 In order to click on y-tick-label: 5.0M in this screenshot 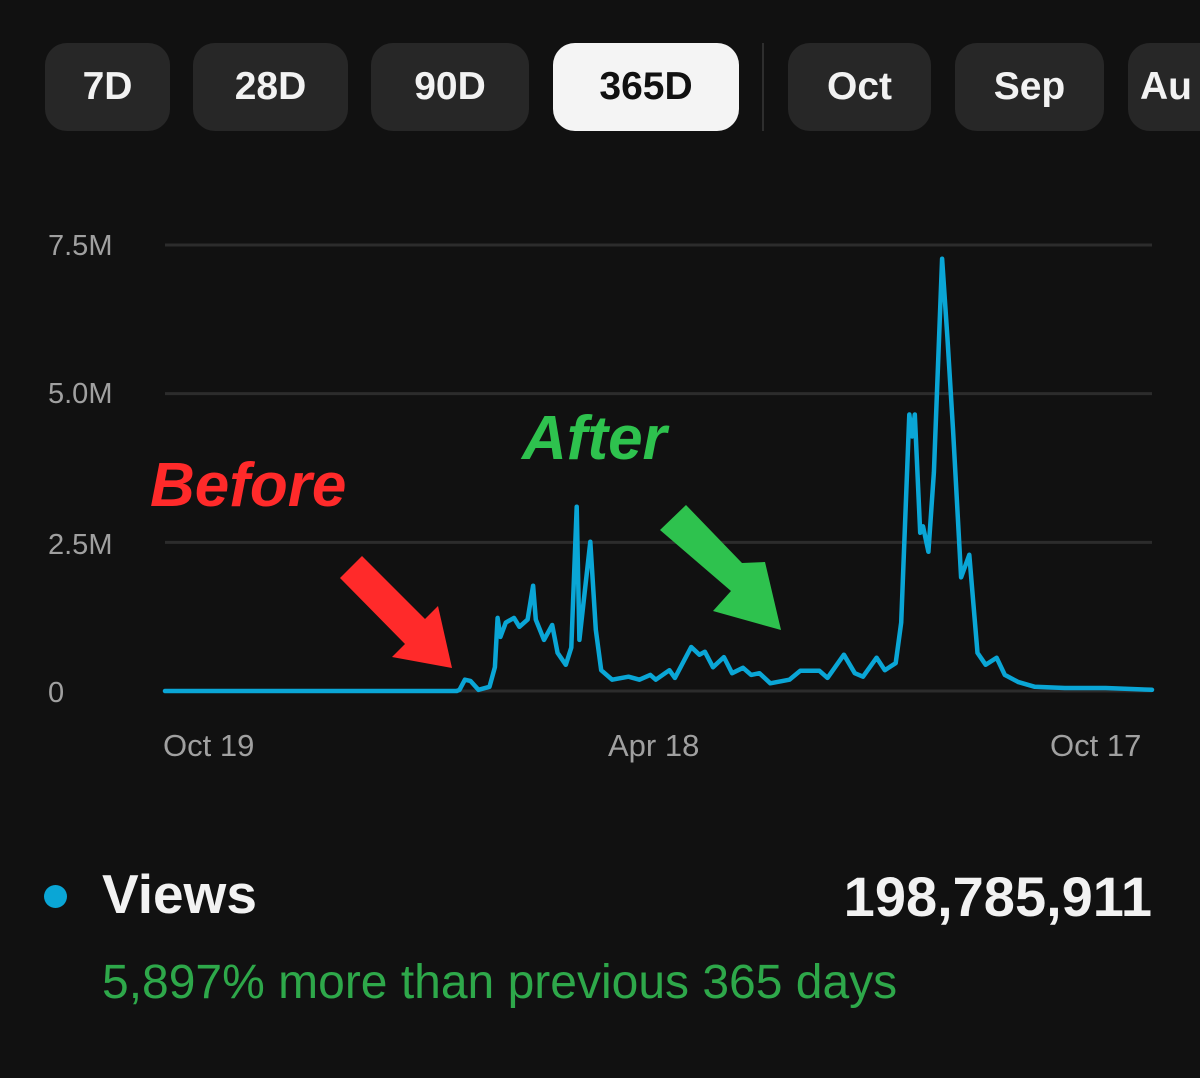, I will do `click(80, 394)`.